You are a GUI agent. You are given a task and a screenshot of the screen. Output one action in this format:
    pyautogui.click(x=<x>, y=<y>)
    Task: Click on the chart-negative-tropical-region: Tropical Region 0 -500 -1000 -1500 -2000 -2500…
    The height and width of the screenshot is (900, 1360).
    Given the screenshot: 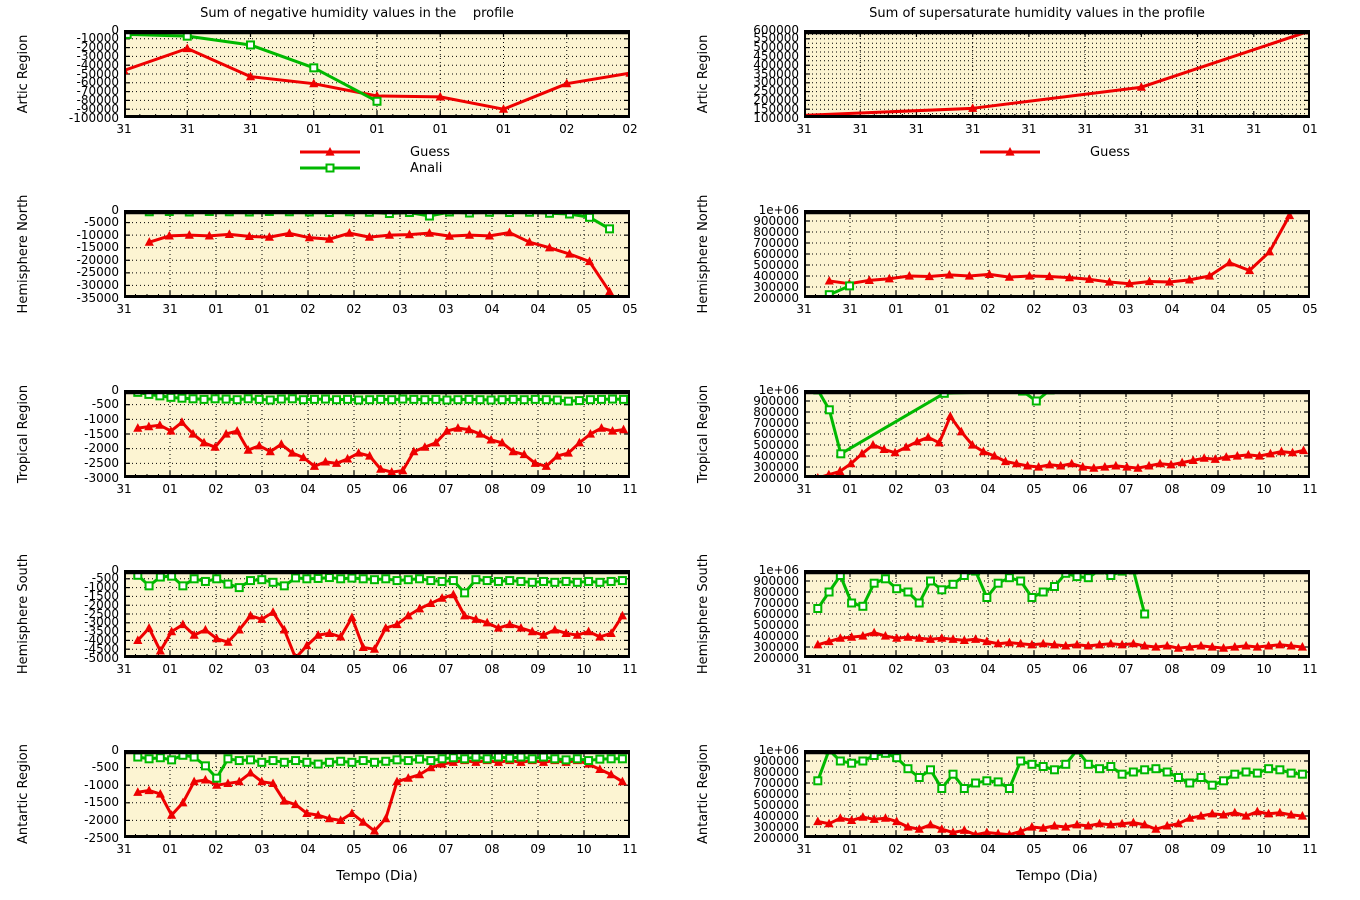 What is the action you would take?
    pyautogui.click(x=340, y=450)
    